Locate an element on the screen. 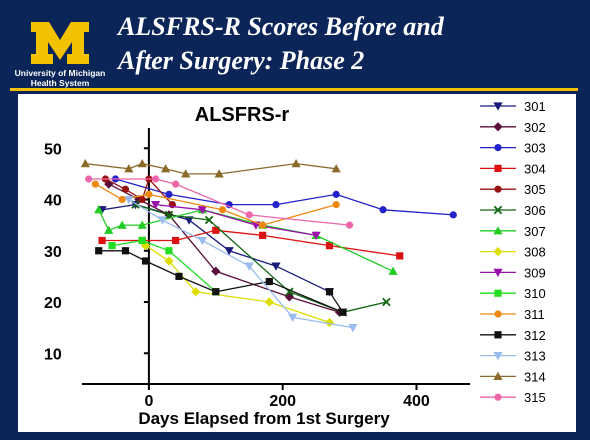  legend-label-303: 303 is located at coordinates (535, 148).